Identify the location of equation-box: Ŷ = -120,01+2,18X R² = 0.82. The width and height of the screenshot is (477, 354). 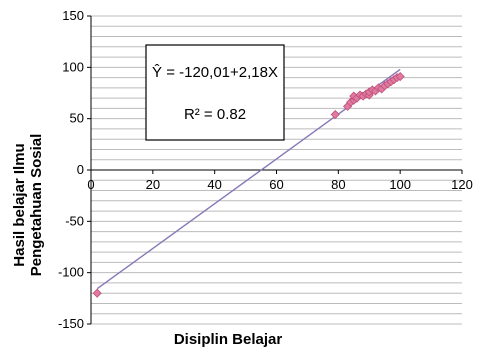
(215, 92).